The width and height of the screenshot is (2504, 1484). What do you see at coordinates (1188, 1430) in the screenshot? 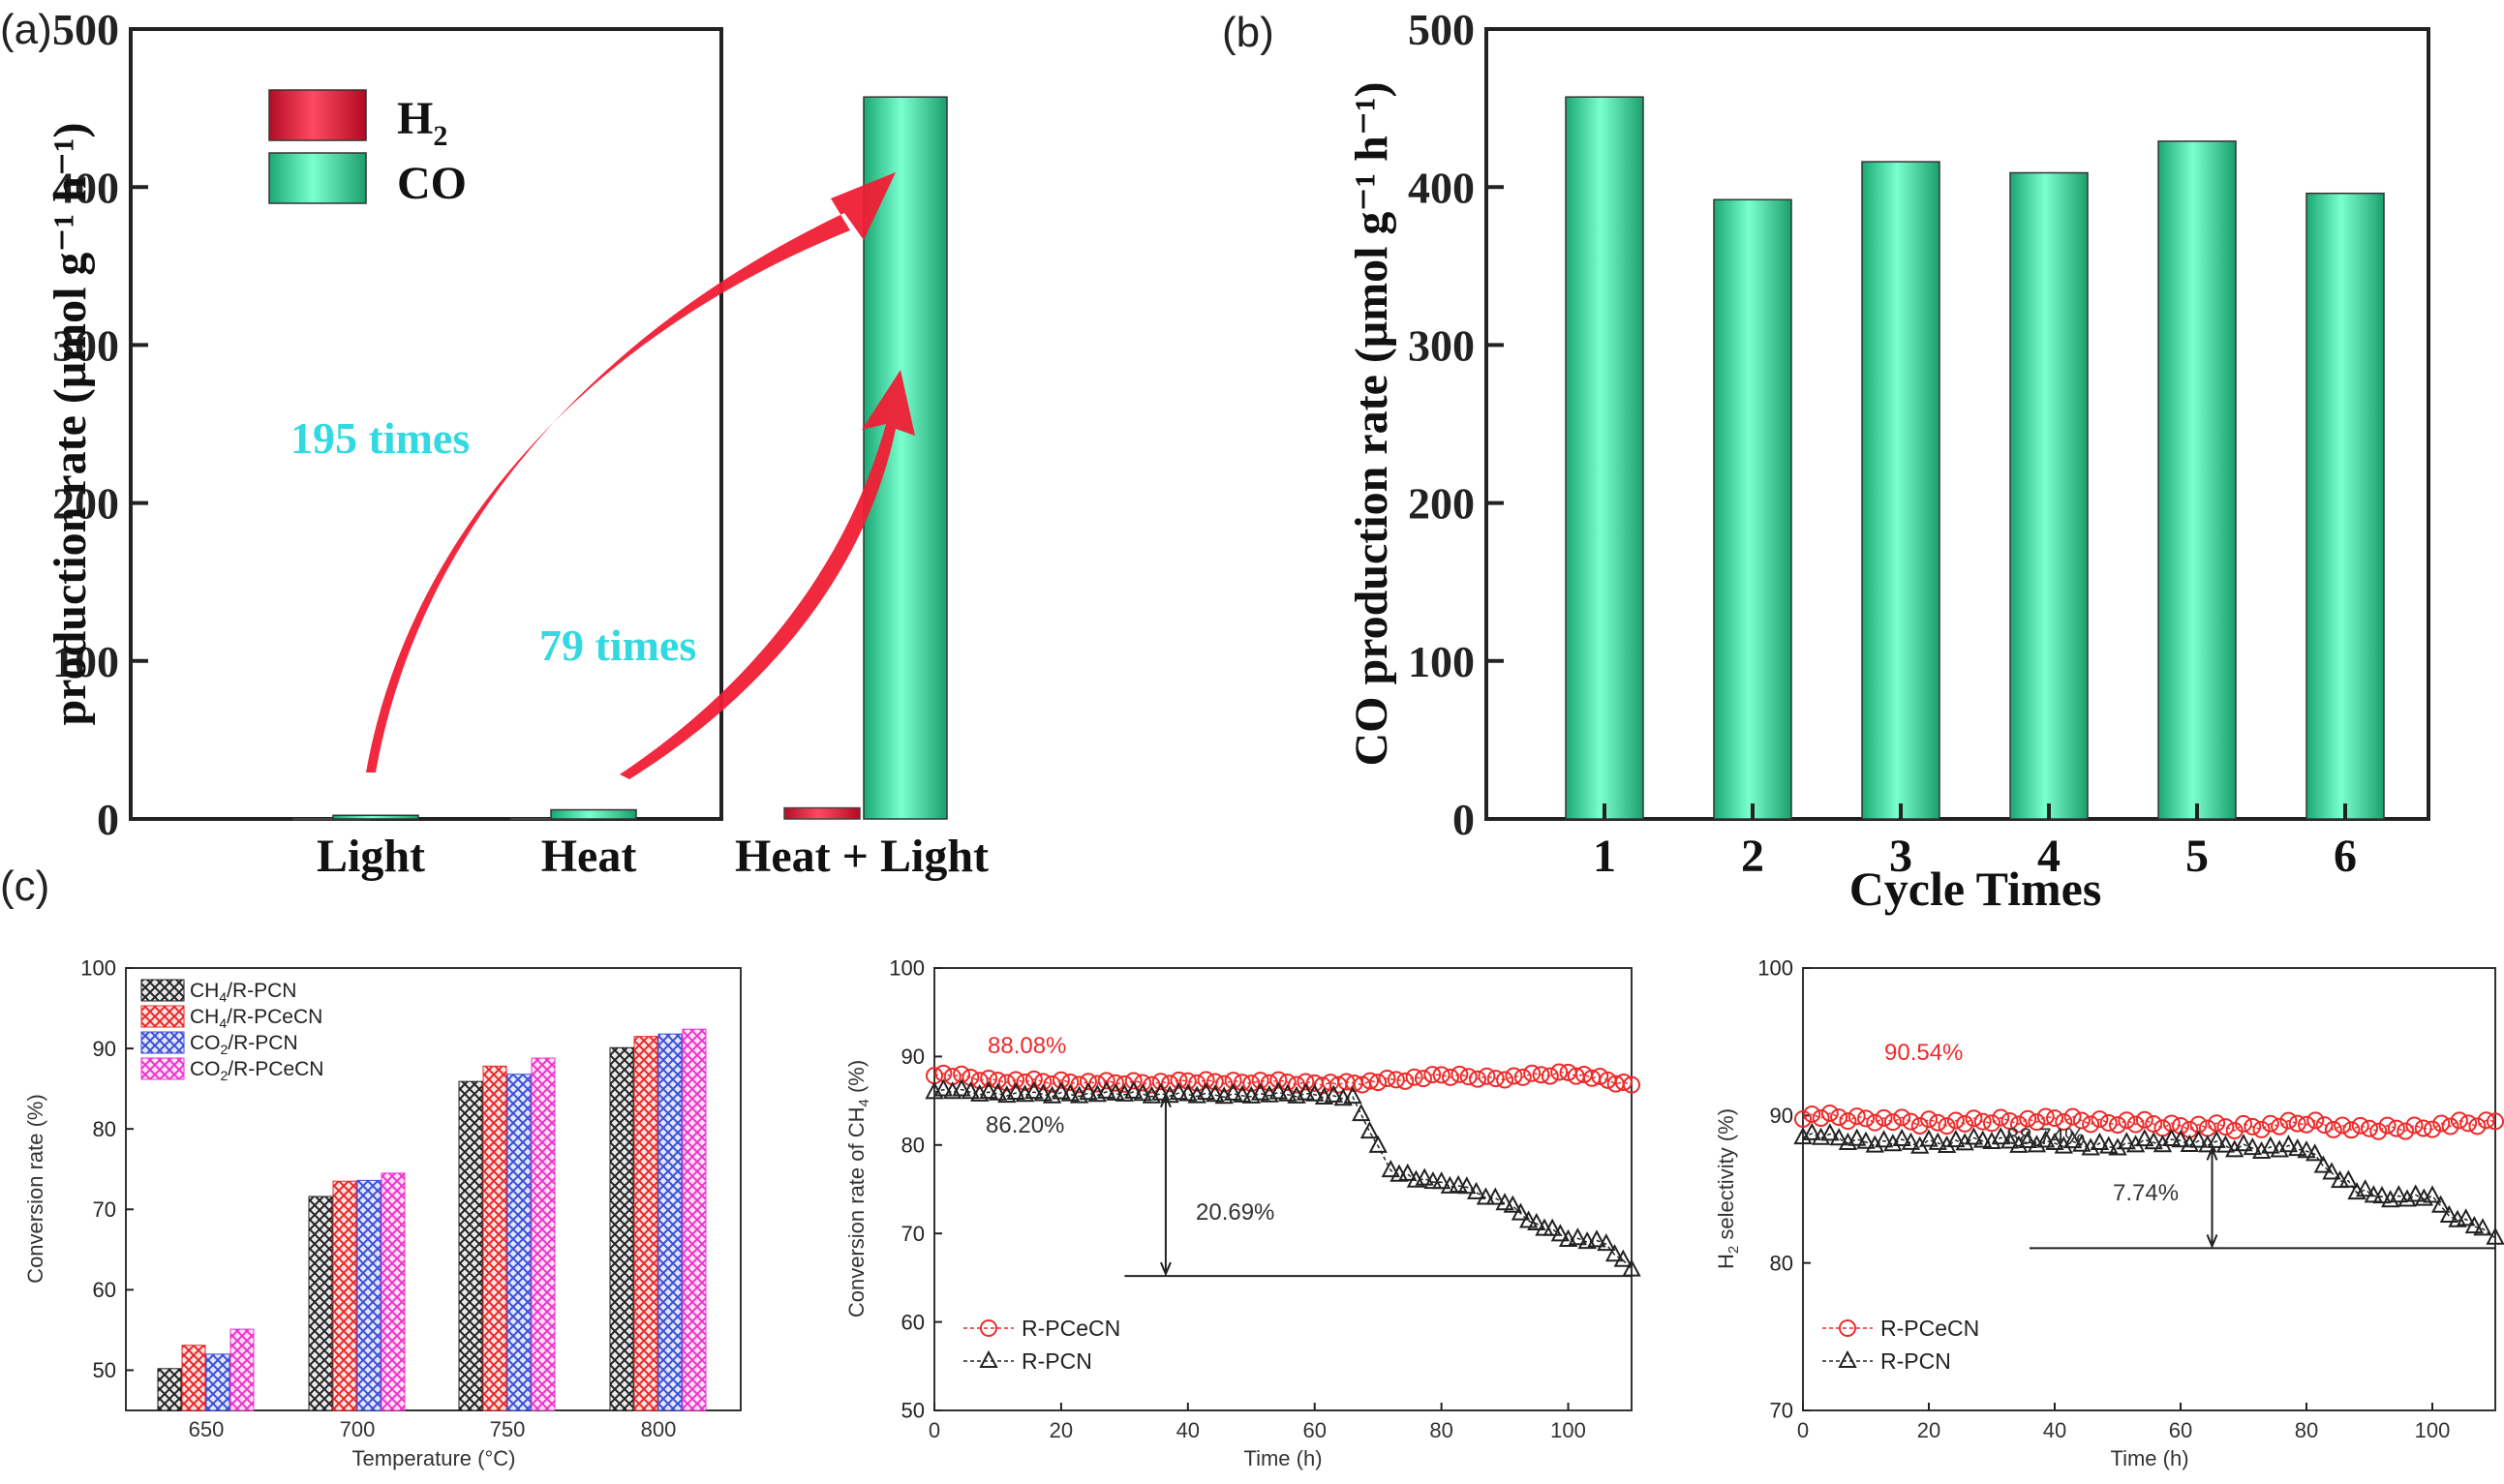
I see `c2-xtick-label-2: 40` at bounding box center [1188, 1430].